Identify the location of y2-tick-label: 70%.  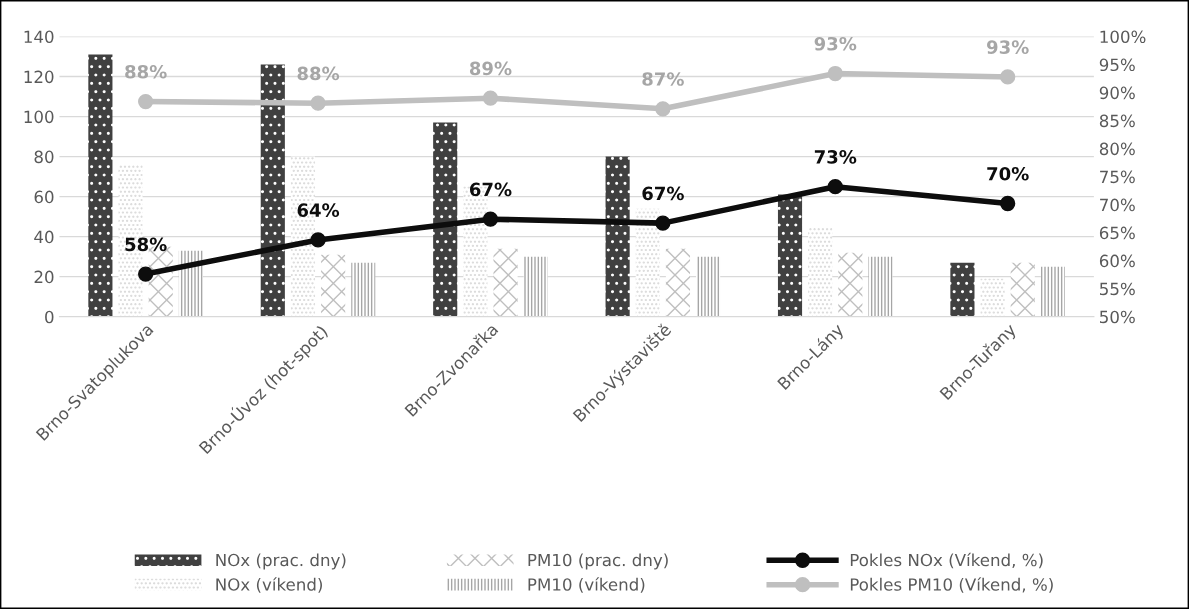
(1117, 205).